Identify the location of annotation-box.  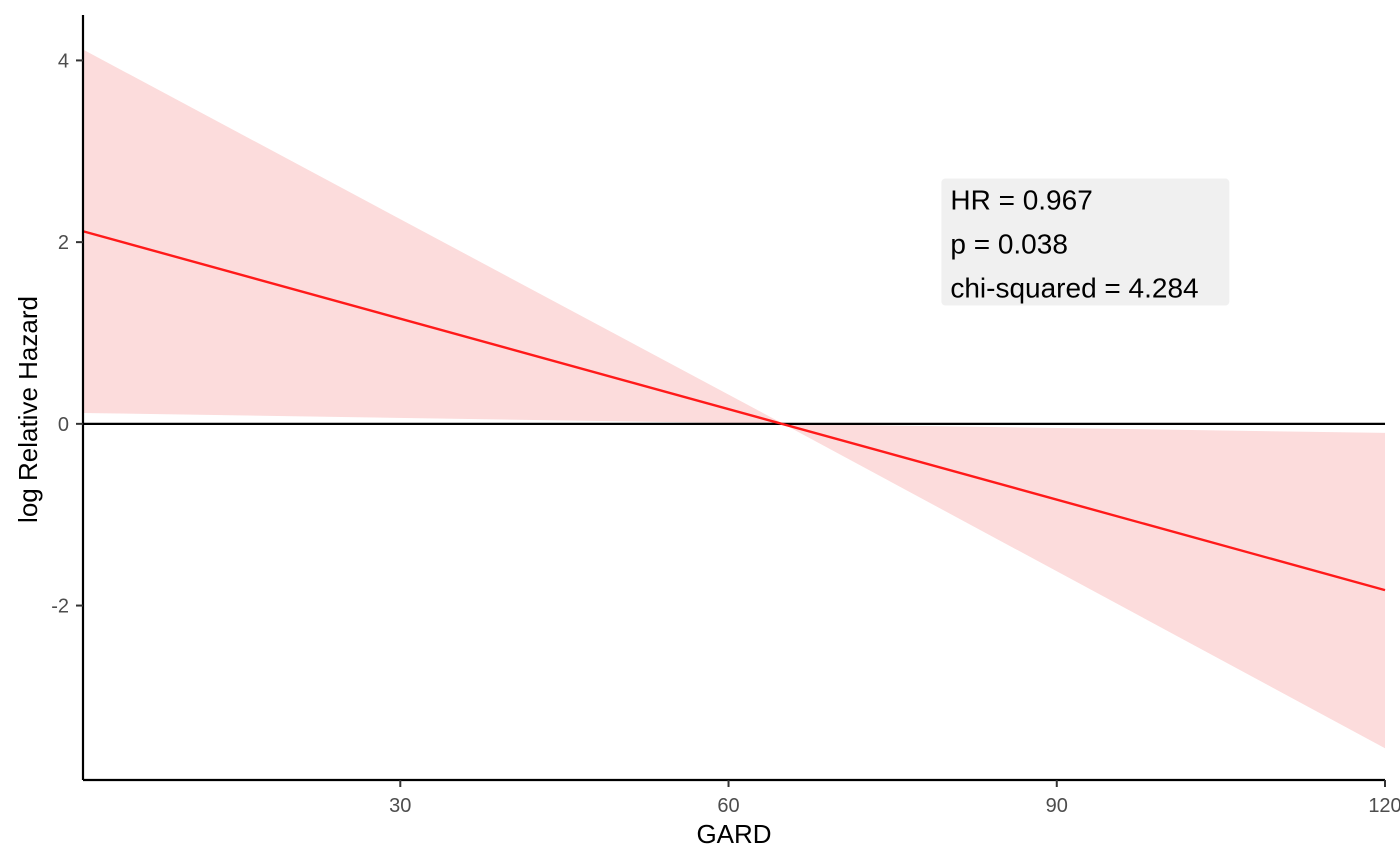
(1085, 242).